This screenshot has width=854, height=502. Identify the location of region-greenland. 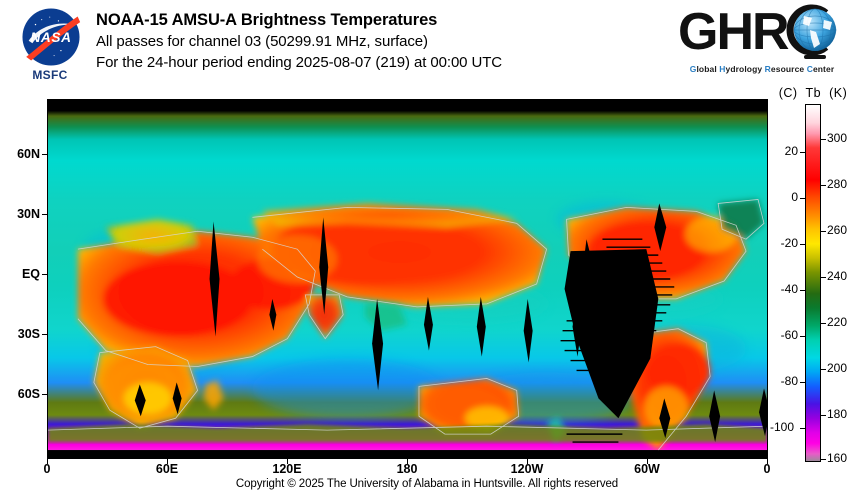
(741, 219).